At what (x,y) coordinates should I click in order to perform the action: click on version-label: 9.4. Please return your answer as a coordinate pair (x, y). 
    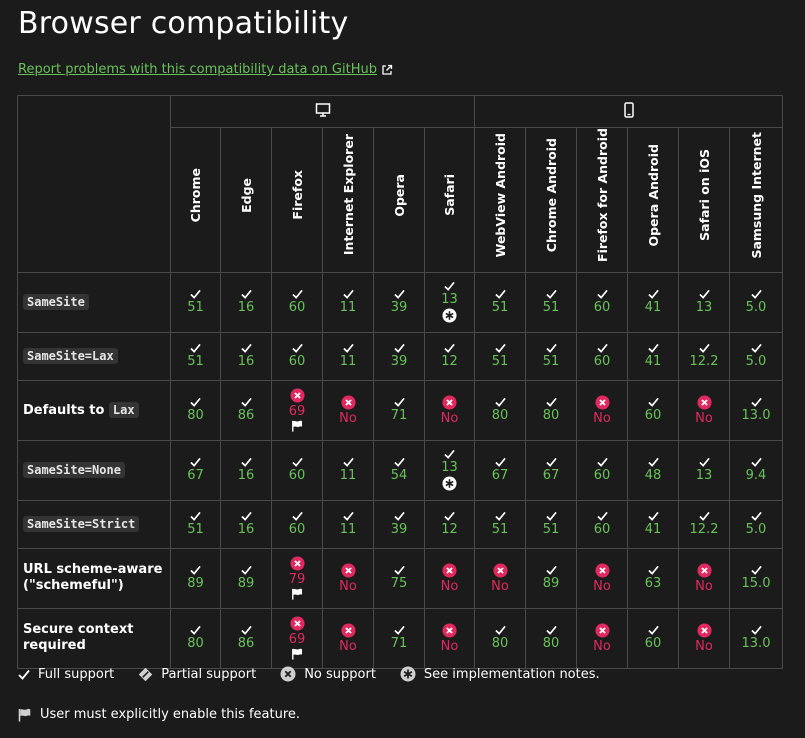
    Looking at the image, I should click on (756, 476).